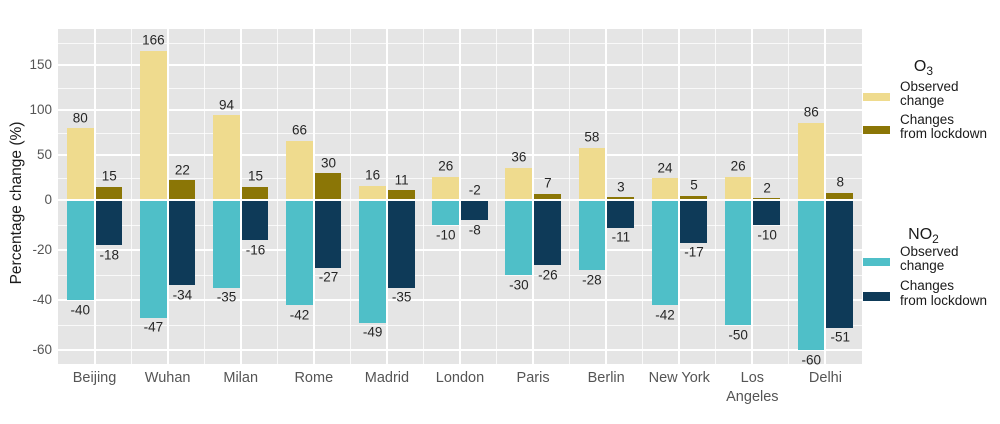 This screenshot has width=1000, height=424. Describe the element at coordinates (44, 154) in the screenshot. I see `y-tick-label: 50` at that location.